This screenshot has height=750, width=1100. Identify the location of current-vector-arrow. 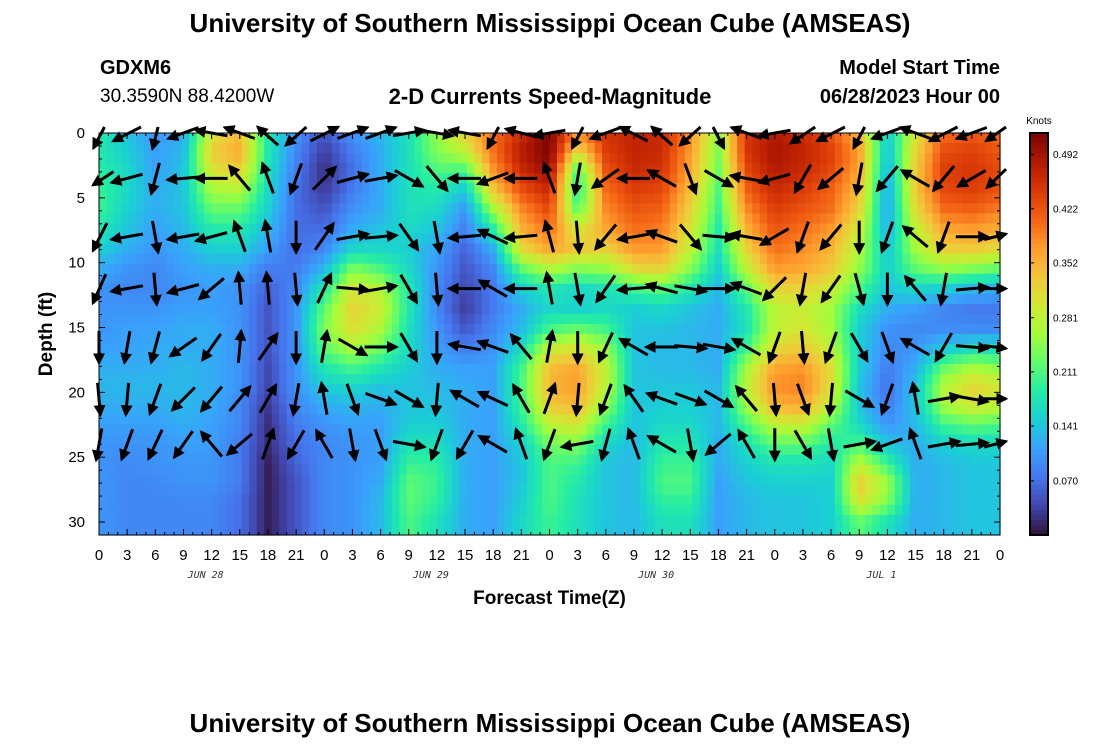
(718, 444).